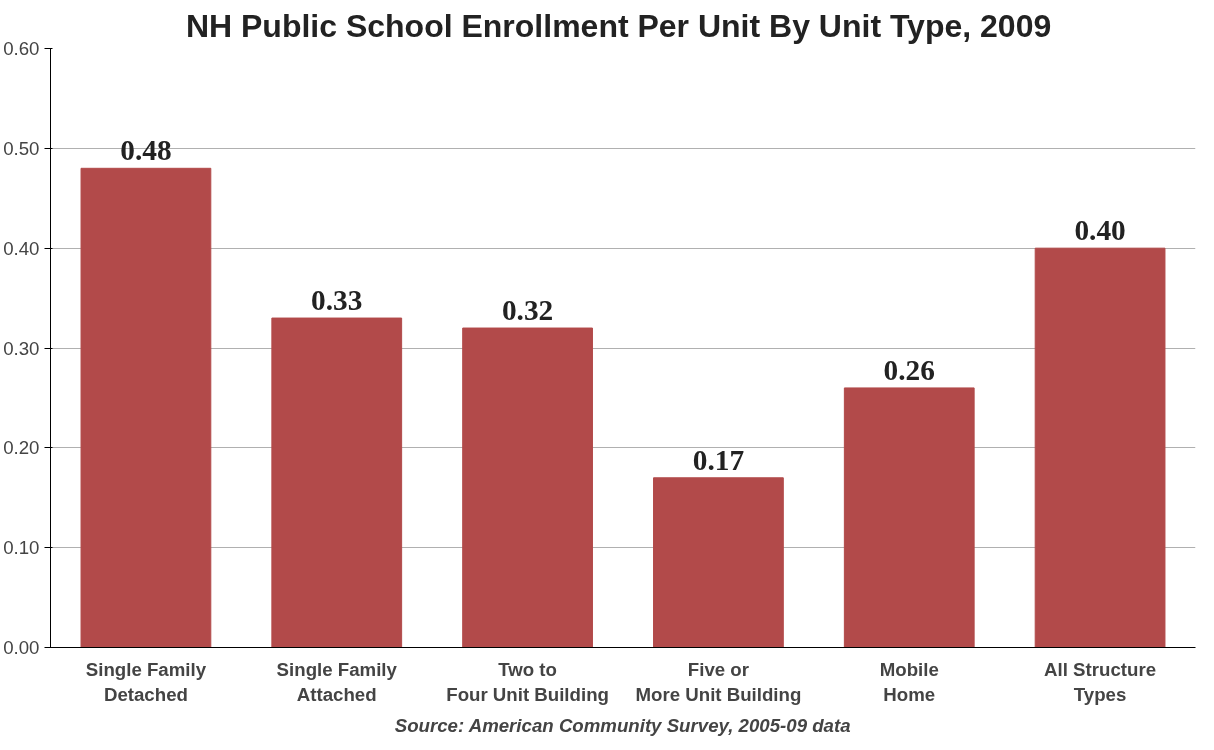 The width and height of the screenshot is (1214, 750). Describe the element at coordinates (21, 448) in the screenshot. I see `y-tick-label: 0.20` at that location.